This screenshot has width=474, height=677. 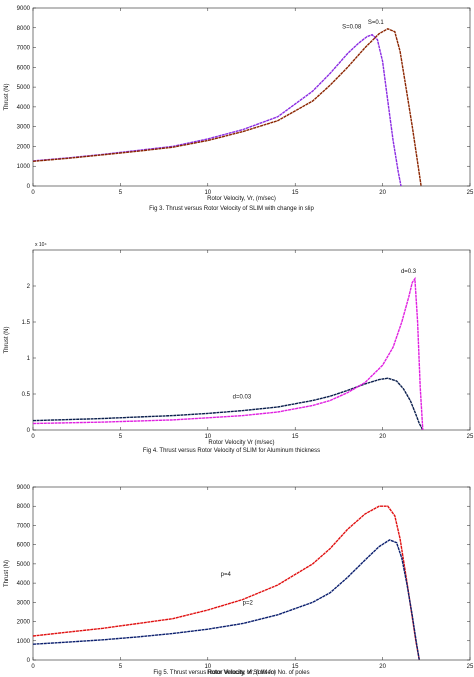 I want to click on y-tick-label: 2, so click(x=29, y=287).